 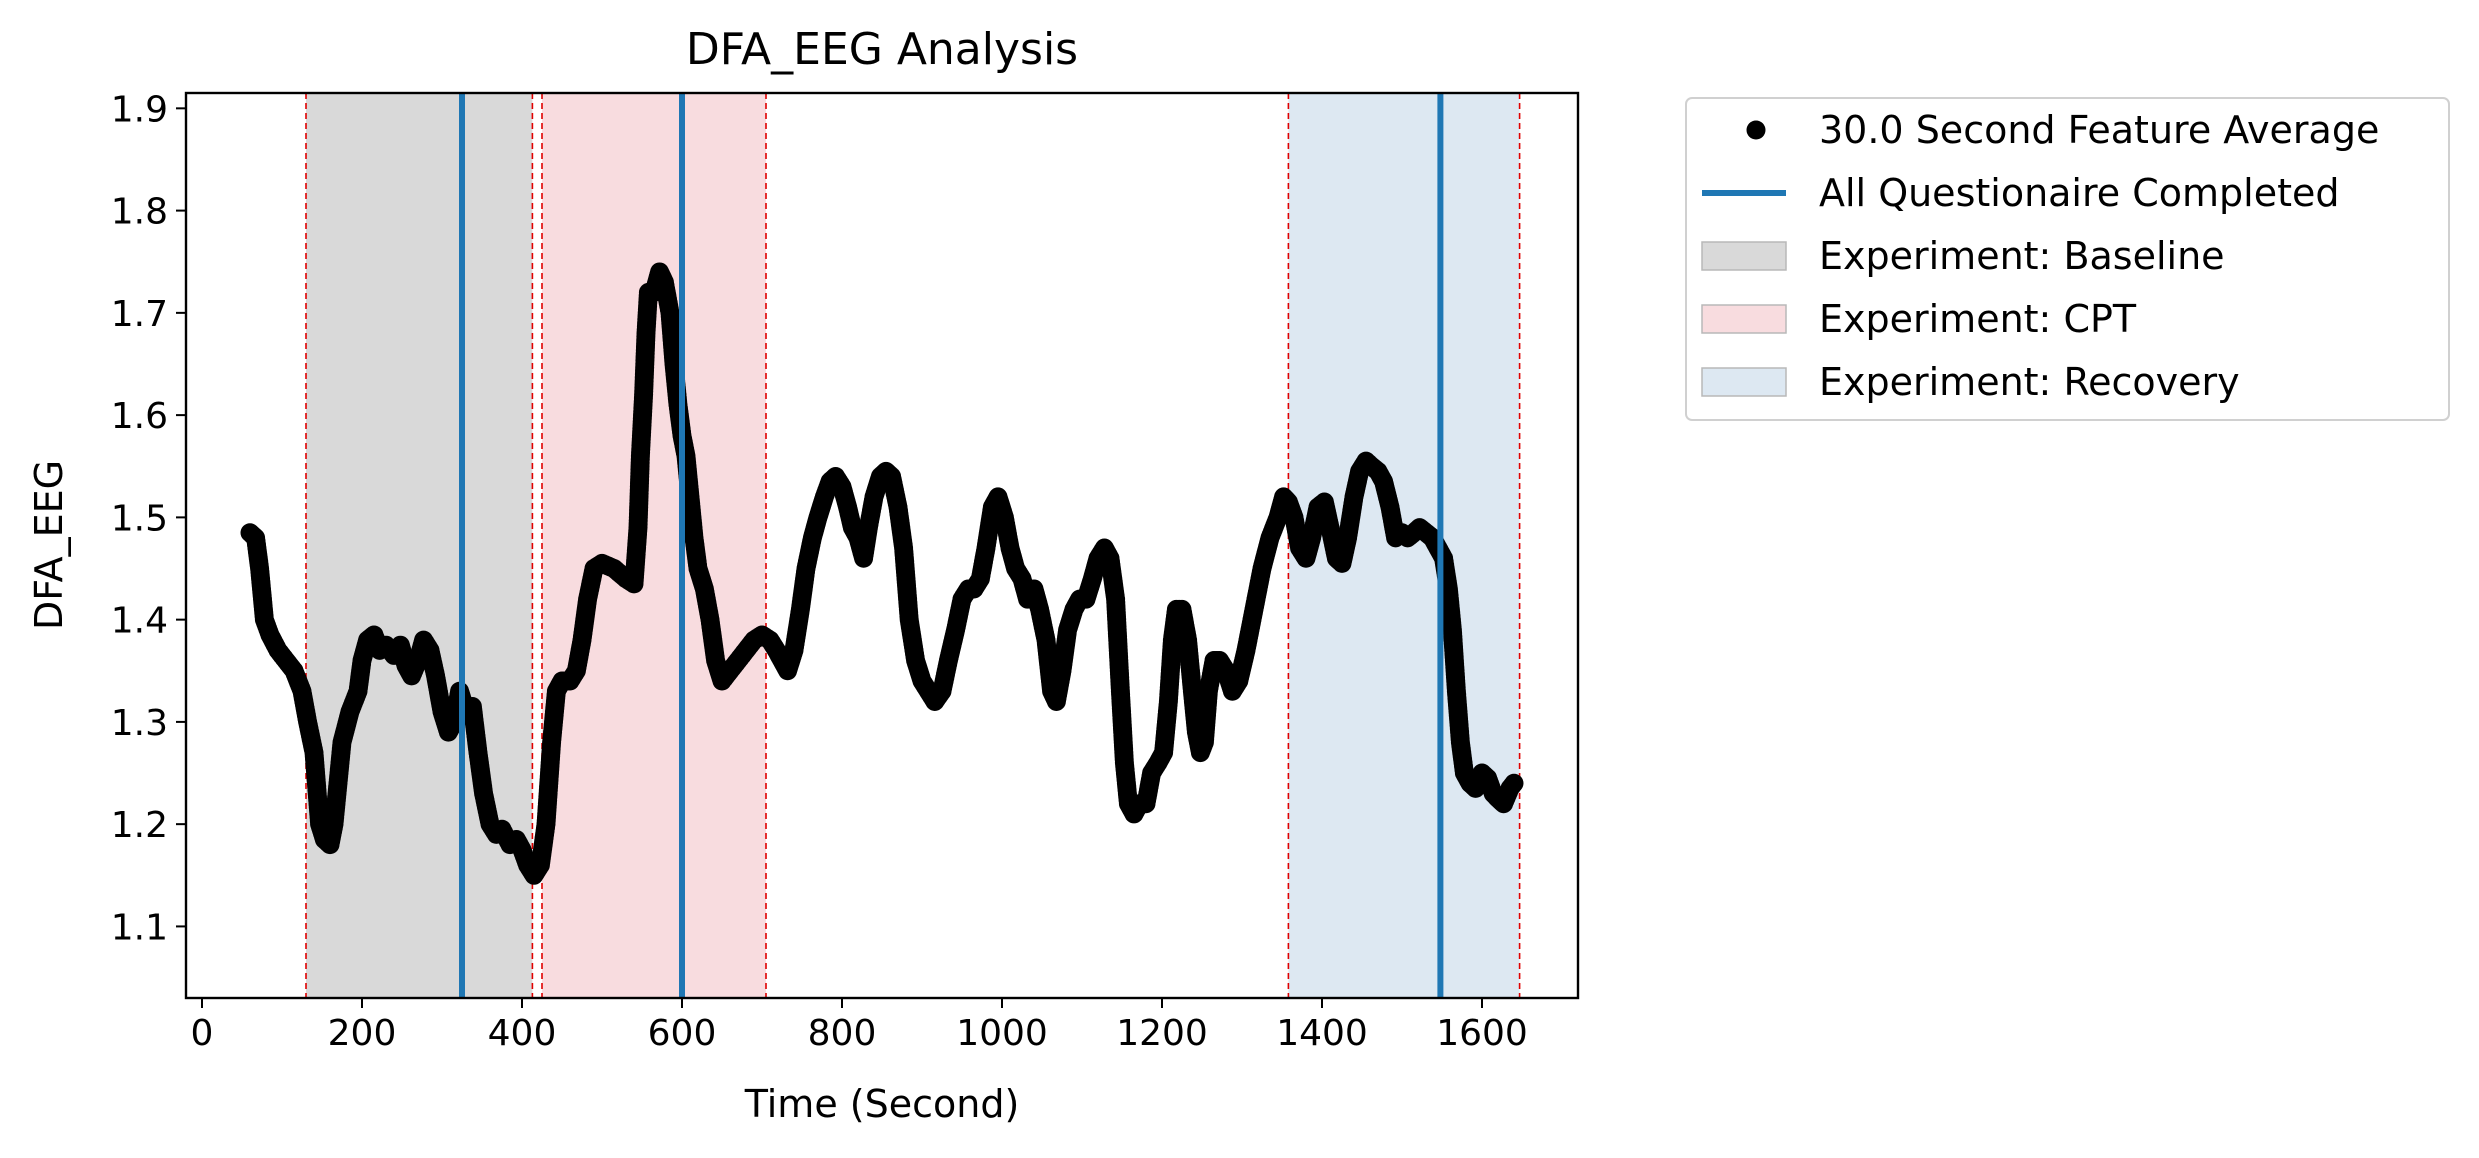 I want to click on x-tick-label: 1000, so click(x=1002, y=1033).